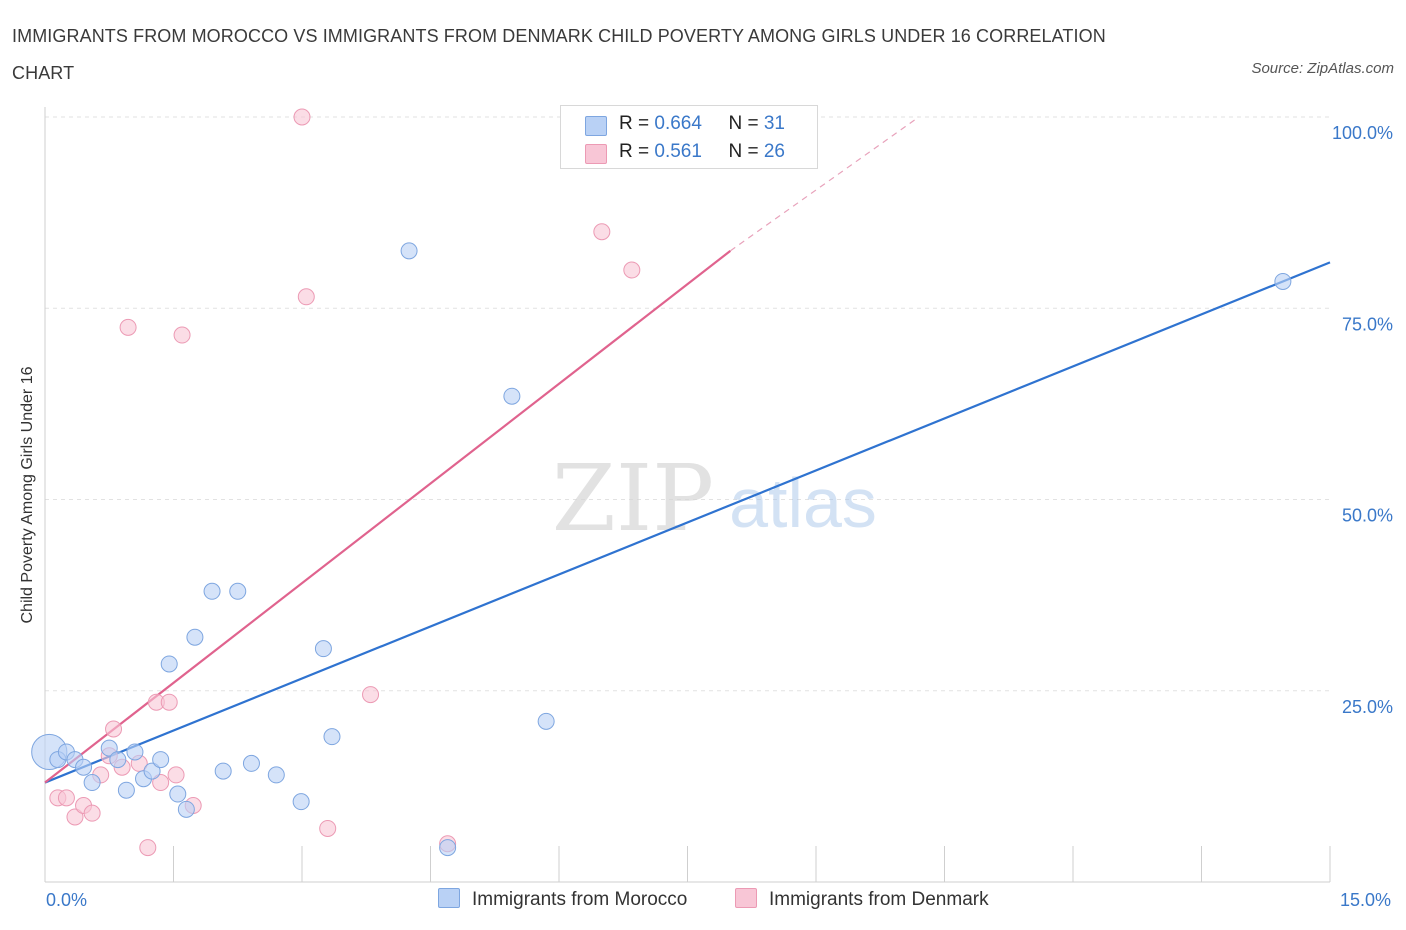  I want to click on bottom-legend-denmark: Immigrants from Denmark, so click(862, 899).